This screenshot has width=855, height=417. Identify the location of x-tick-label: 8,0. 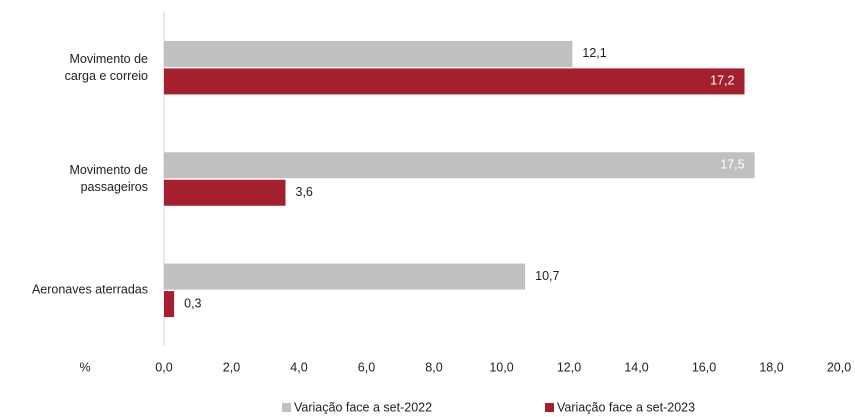
(433, 367).